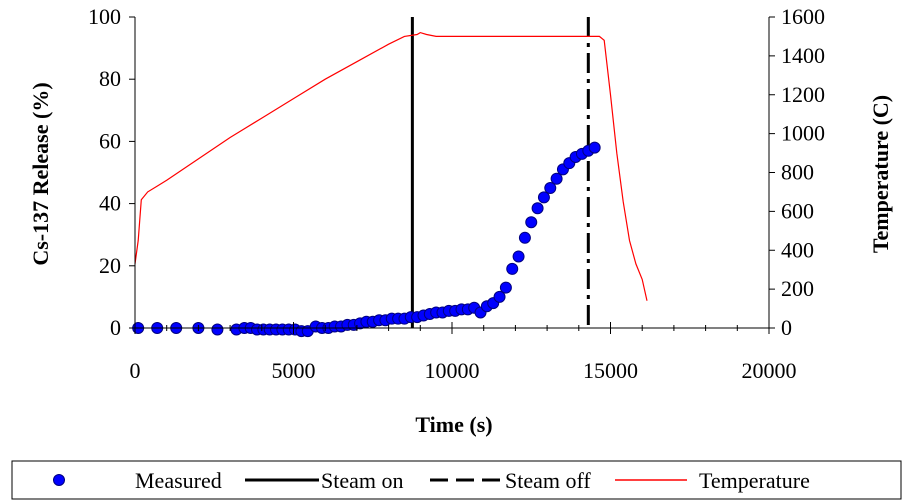  I want to click on x-tick-label: 10000, so click(452, 370).